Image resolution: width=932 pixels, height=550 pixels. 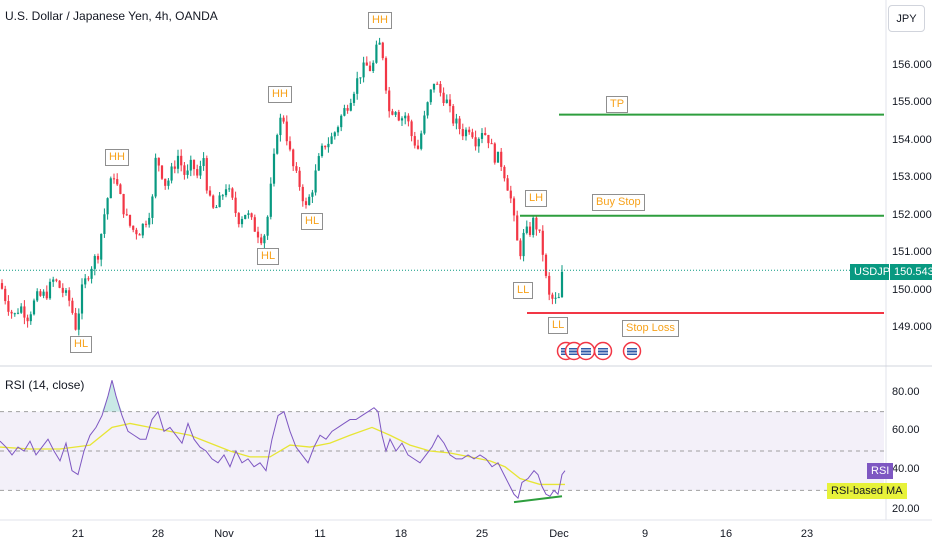 I want to click on label-ll: LL, so click(x=558, y=325).